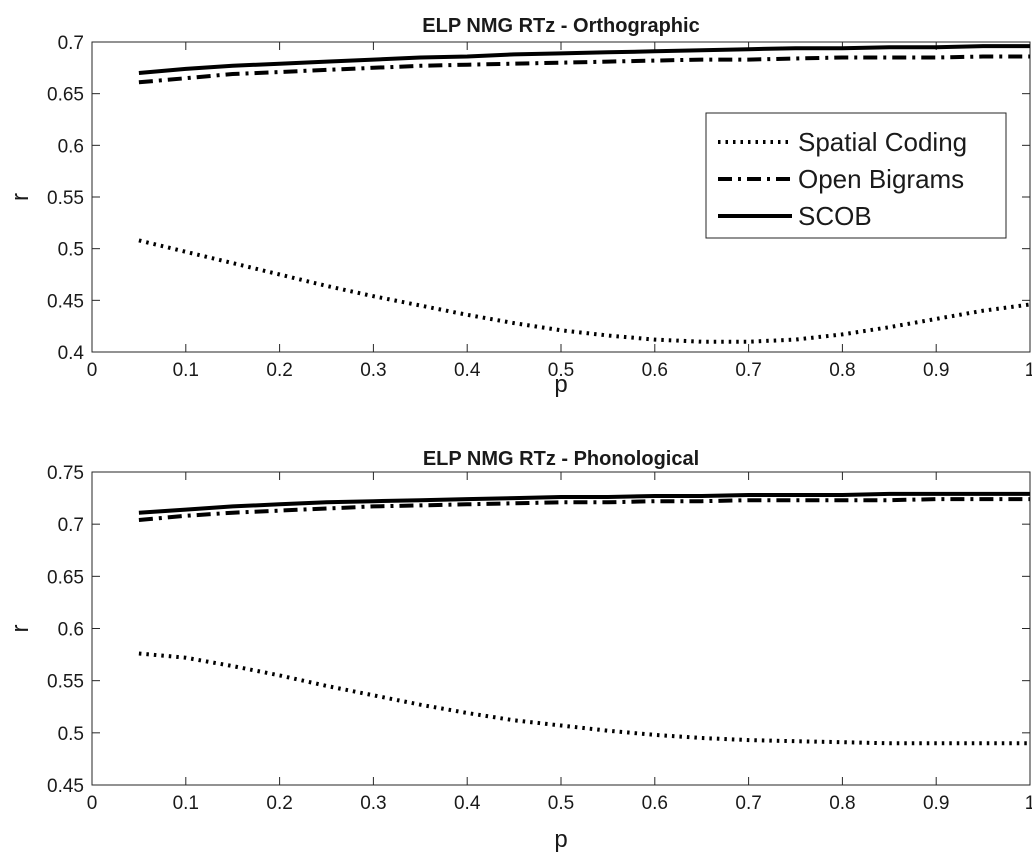  I want to click on series-line-dotted, so click(584, 698).